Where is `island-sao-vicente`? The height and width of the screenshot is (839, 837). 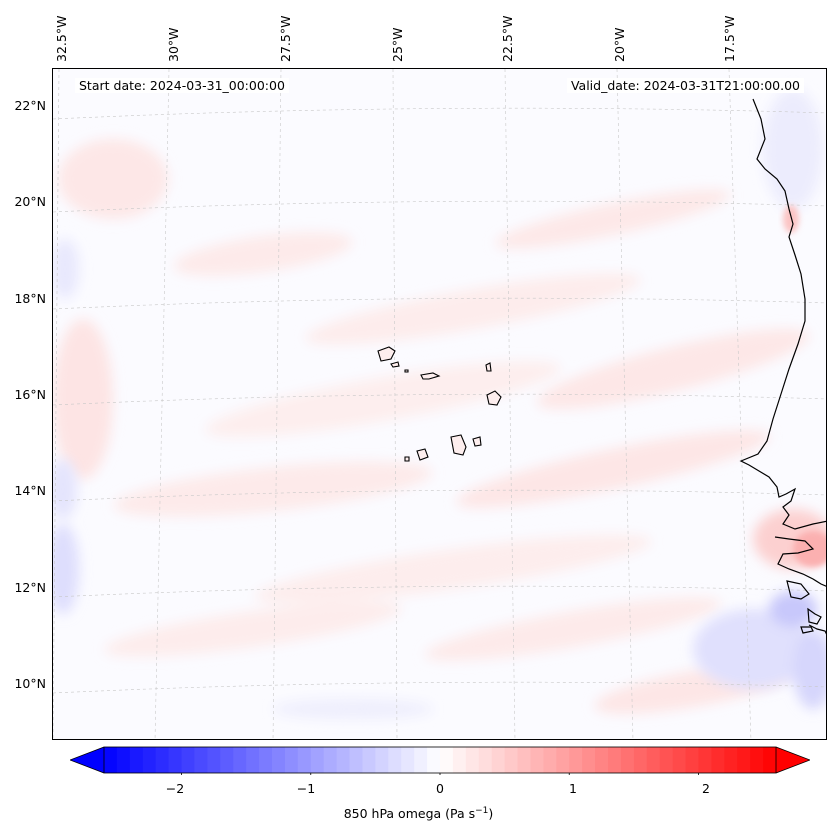 island-sao-vicente is located at coordinates (395, 364).